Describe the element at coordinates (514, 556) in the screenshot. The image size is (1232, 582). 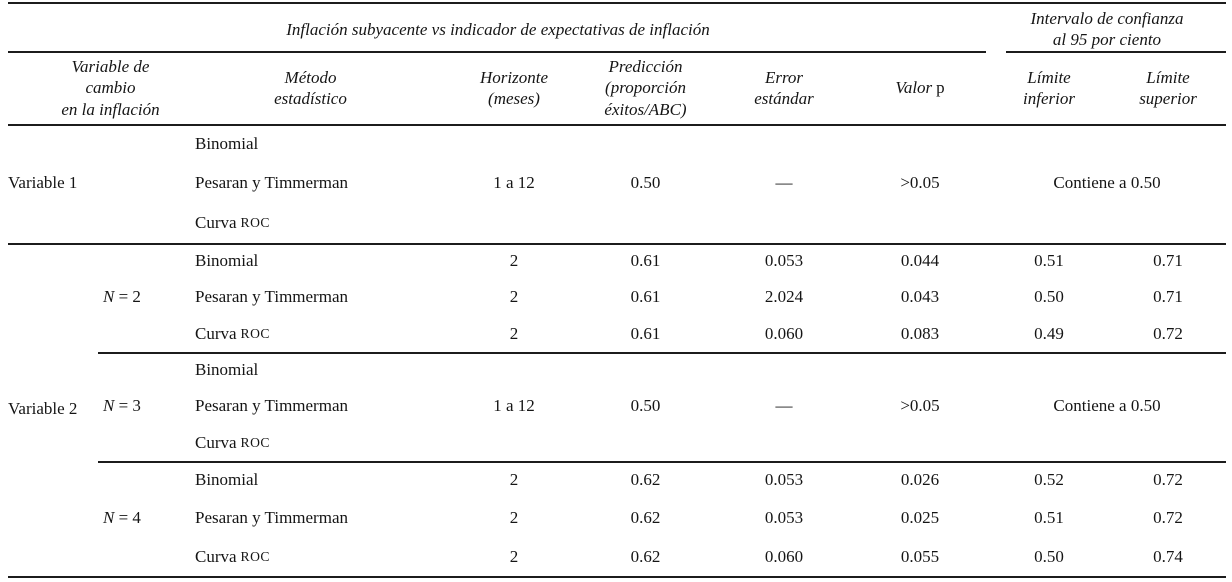
I see `cell-n4r3-horizonte: 2` at that location.